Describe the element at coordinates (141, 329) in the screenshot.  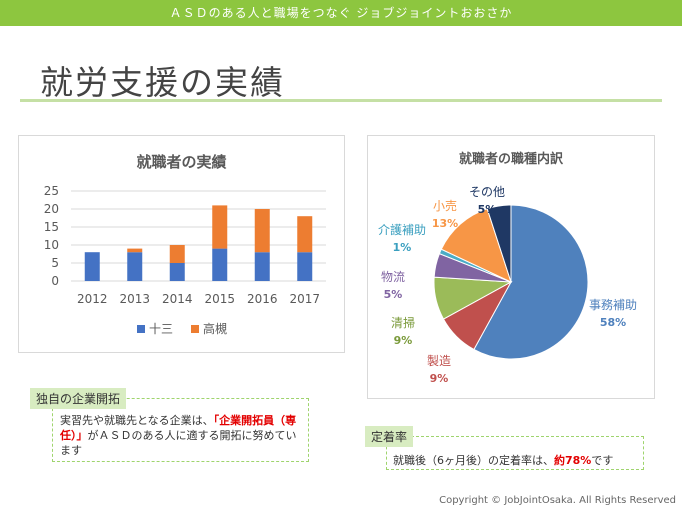
I see `legend-swatch-series1` at that location.